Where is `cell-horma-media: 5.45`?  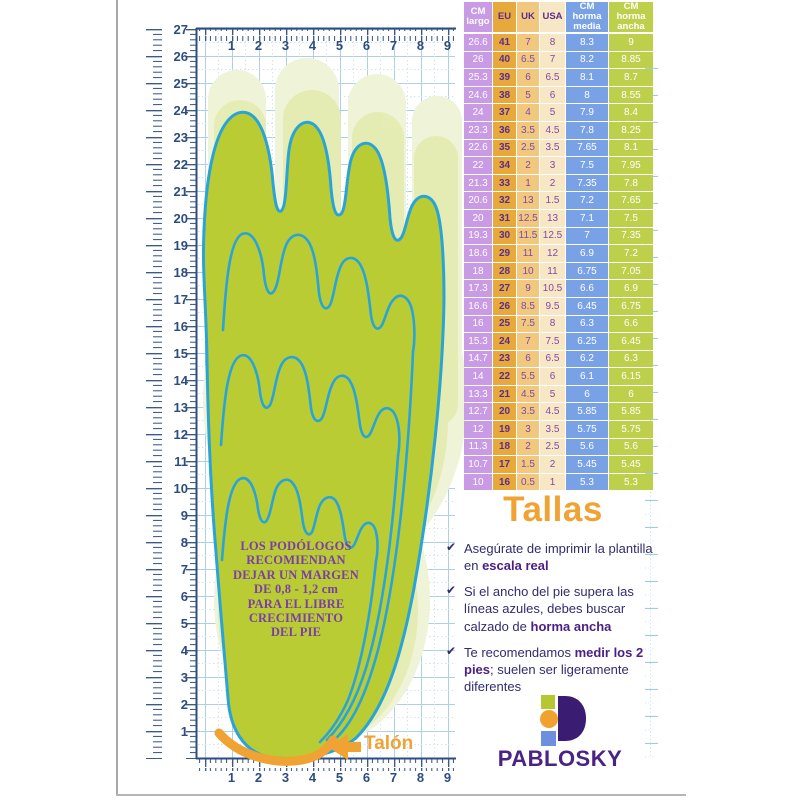 cell-horma-media: 5.45 is located at coordinates (587, 464).